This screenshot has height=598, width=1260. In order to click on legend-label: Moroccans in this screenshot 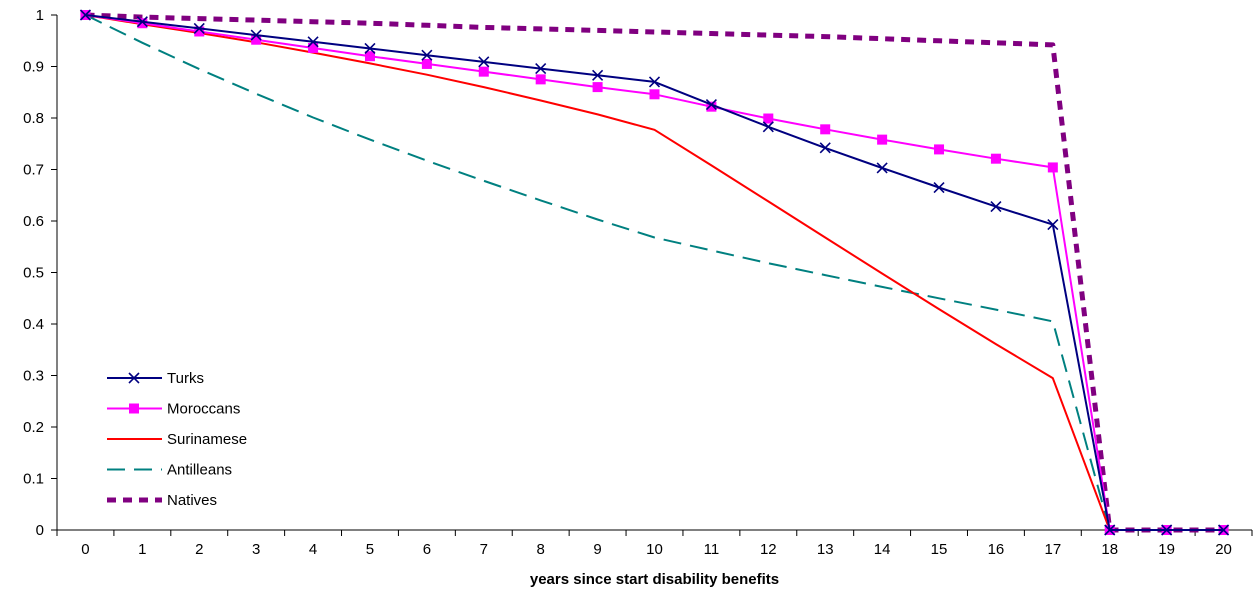, I will do `click(203, 409)`.